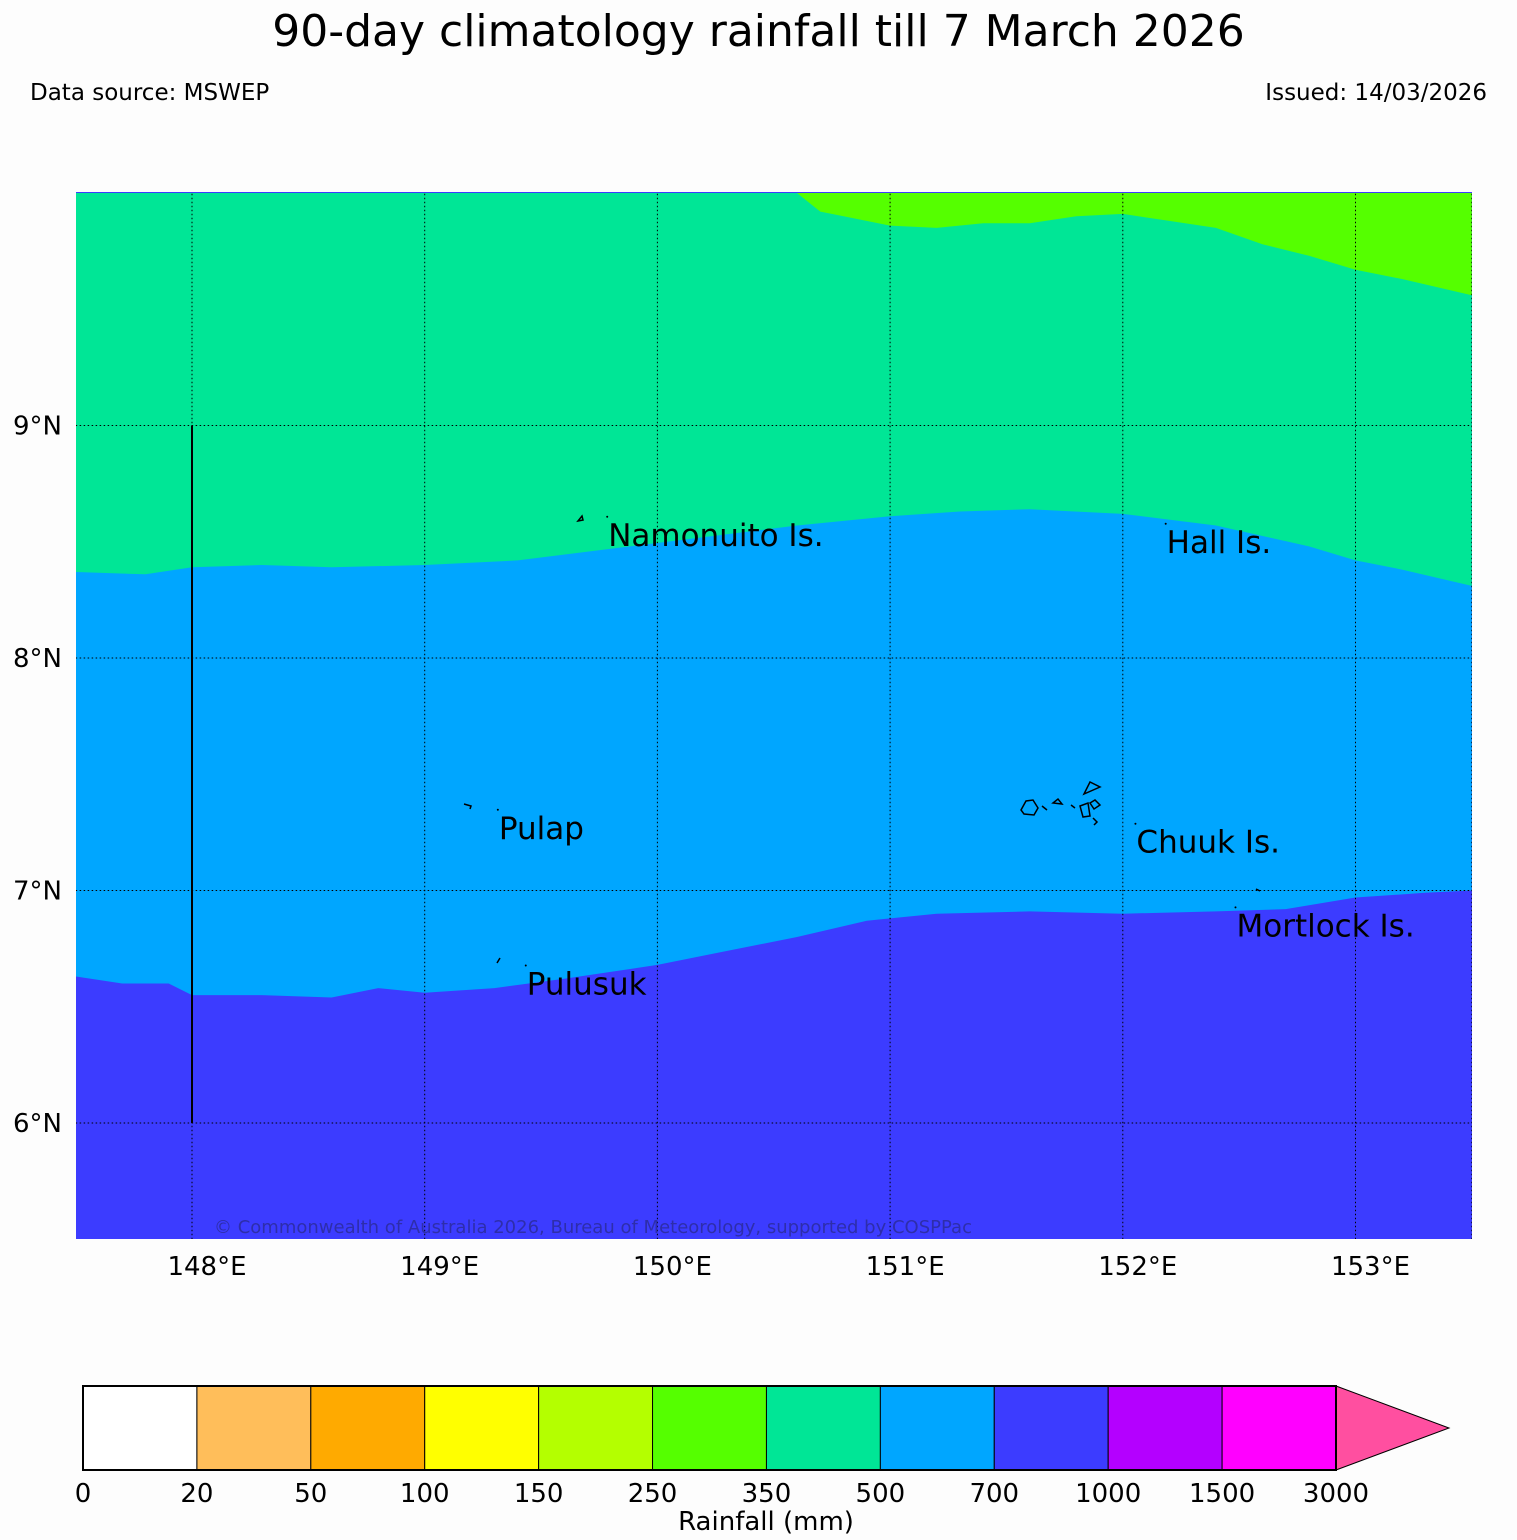  I want to click on latitude-tick-label: 6°N, so click(37, 1124).